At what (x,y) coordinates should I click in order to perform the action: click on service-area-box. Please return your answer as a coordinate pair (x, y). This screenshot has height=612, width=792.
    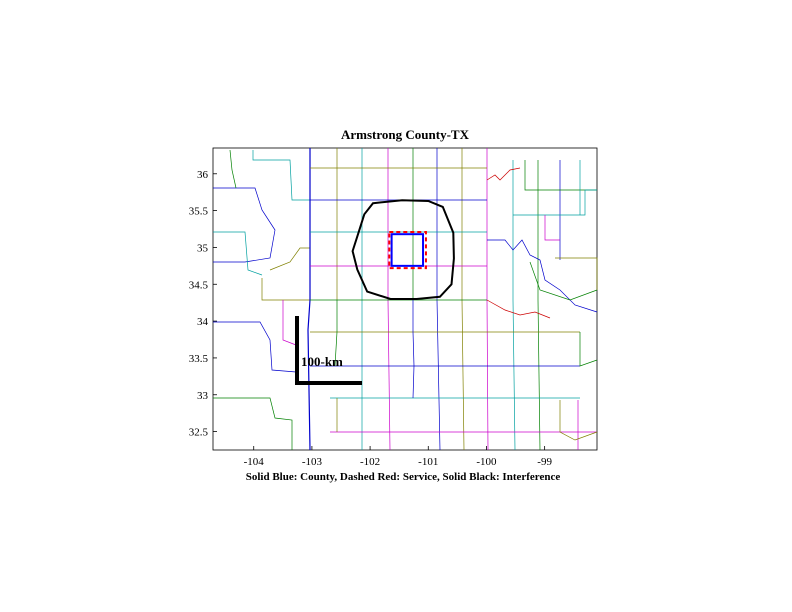
    Looking at the image, I should click on (407, 250).